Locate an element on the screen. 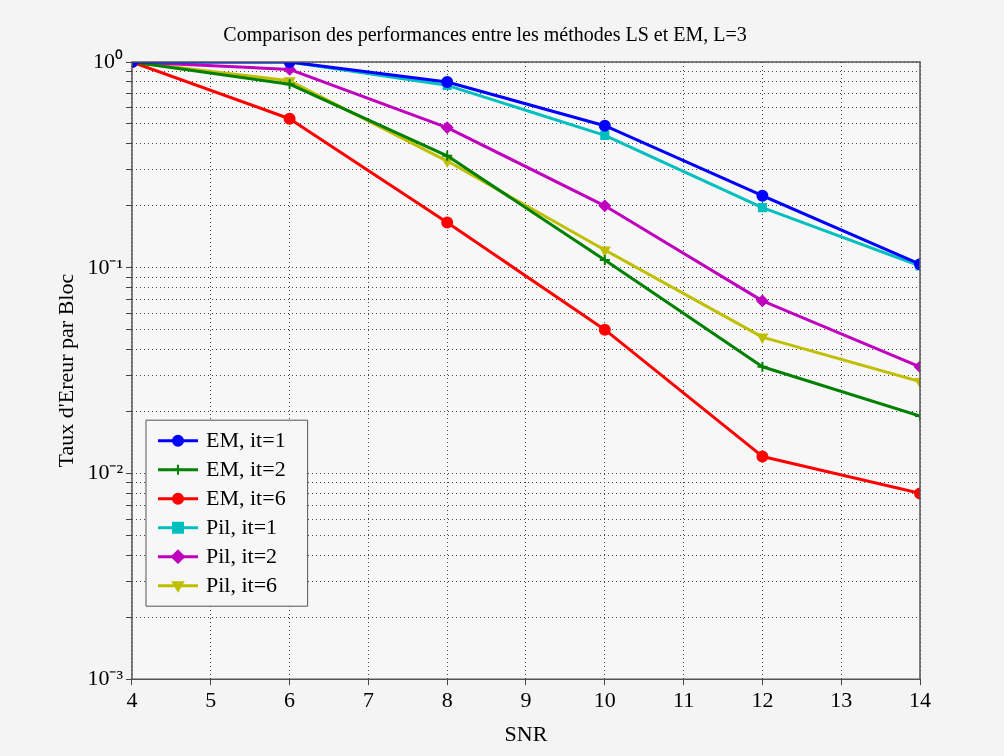  x-tick-label: 9 is located at coordinates (526, 700).